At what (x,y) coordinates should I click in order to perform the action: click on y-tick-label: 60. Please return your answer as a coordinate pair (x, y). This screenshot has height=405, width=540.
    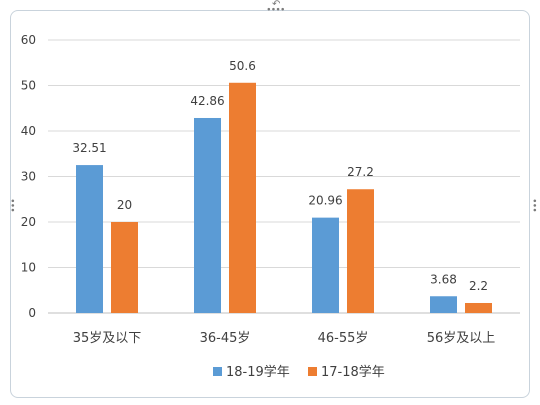
    Looking at the image, I should click on (28, 40).